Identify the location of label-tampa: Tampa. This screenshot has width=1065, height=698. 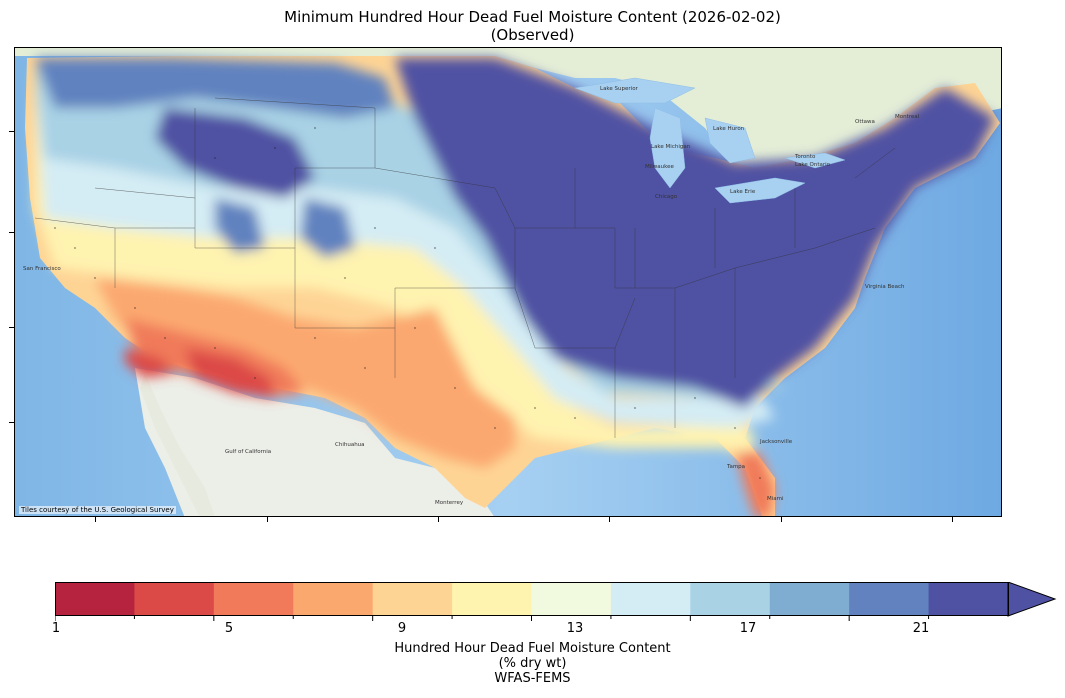
(735, 467).